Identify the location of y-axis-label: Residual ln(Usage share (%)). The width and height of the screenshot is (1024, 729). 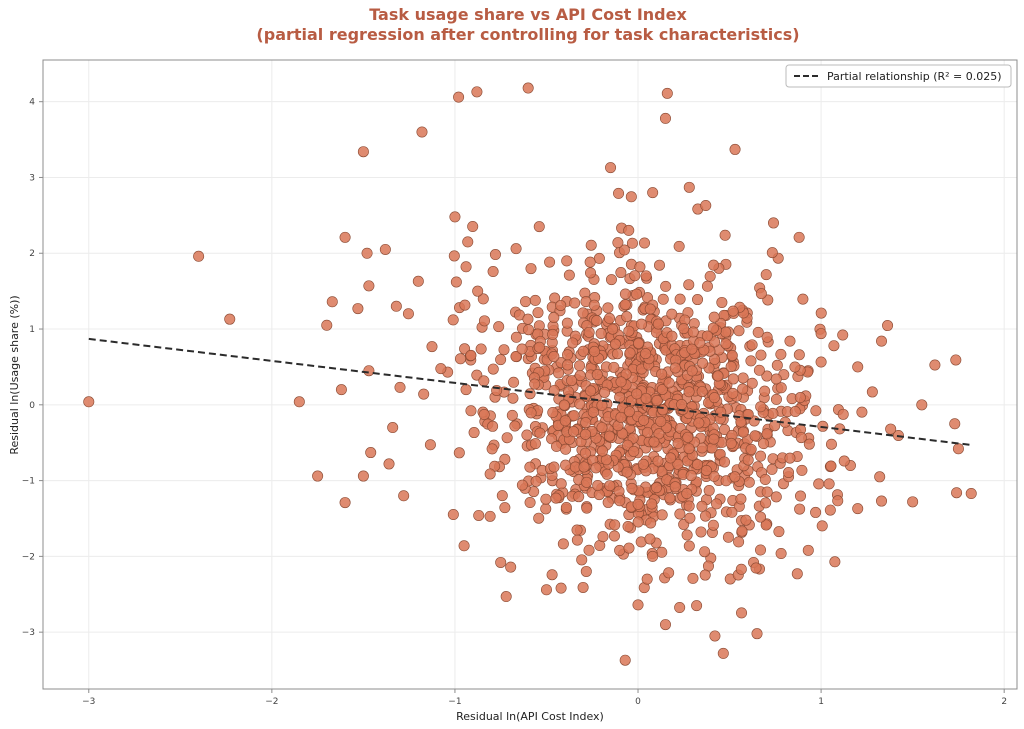
(14, 374).